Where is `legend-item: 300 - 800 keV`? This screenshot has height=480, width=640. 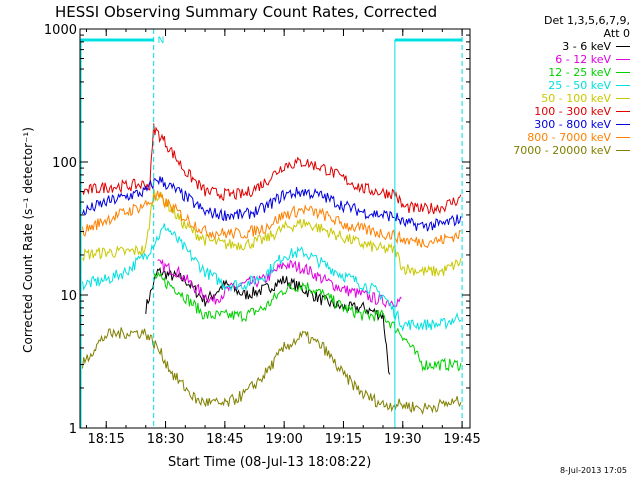 legend-item: 300 - 800 keV is located at coordinates (561, 124).